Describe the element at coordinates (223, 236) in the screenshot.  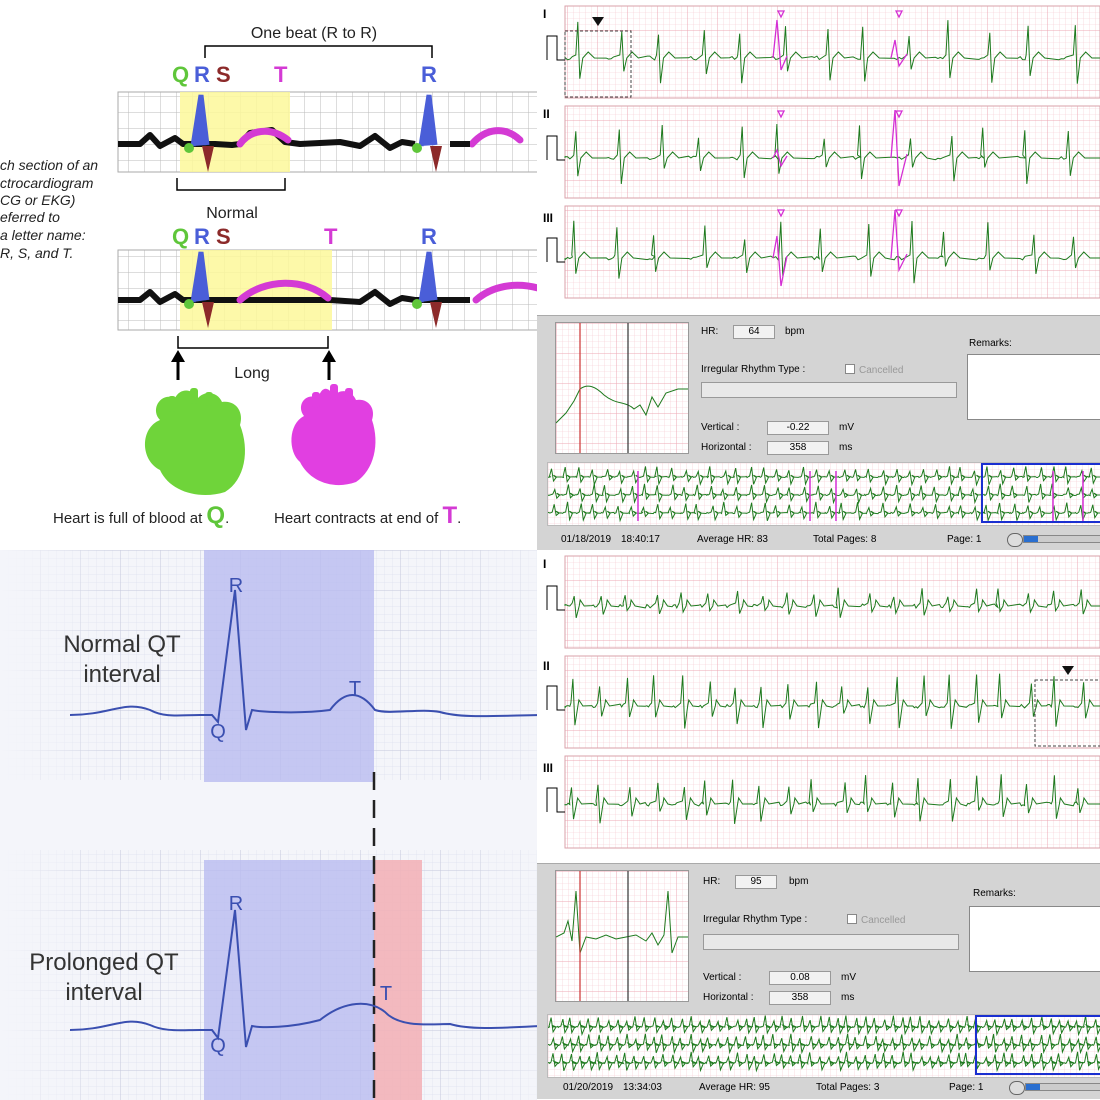
I see `letter-s-bottom: S` at that location.